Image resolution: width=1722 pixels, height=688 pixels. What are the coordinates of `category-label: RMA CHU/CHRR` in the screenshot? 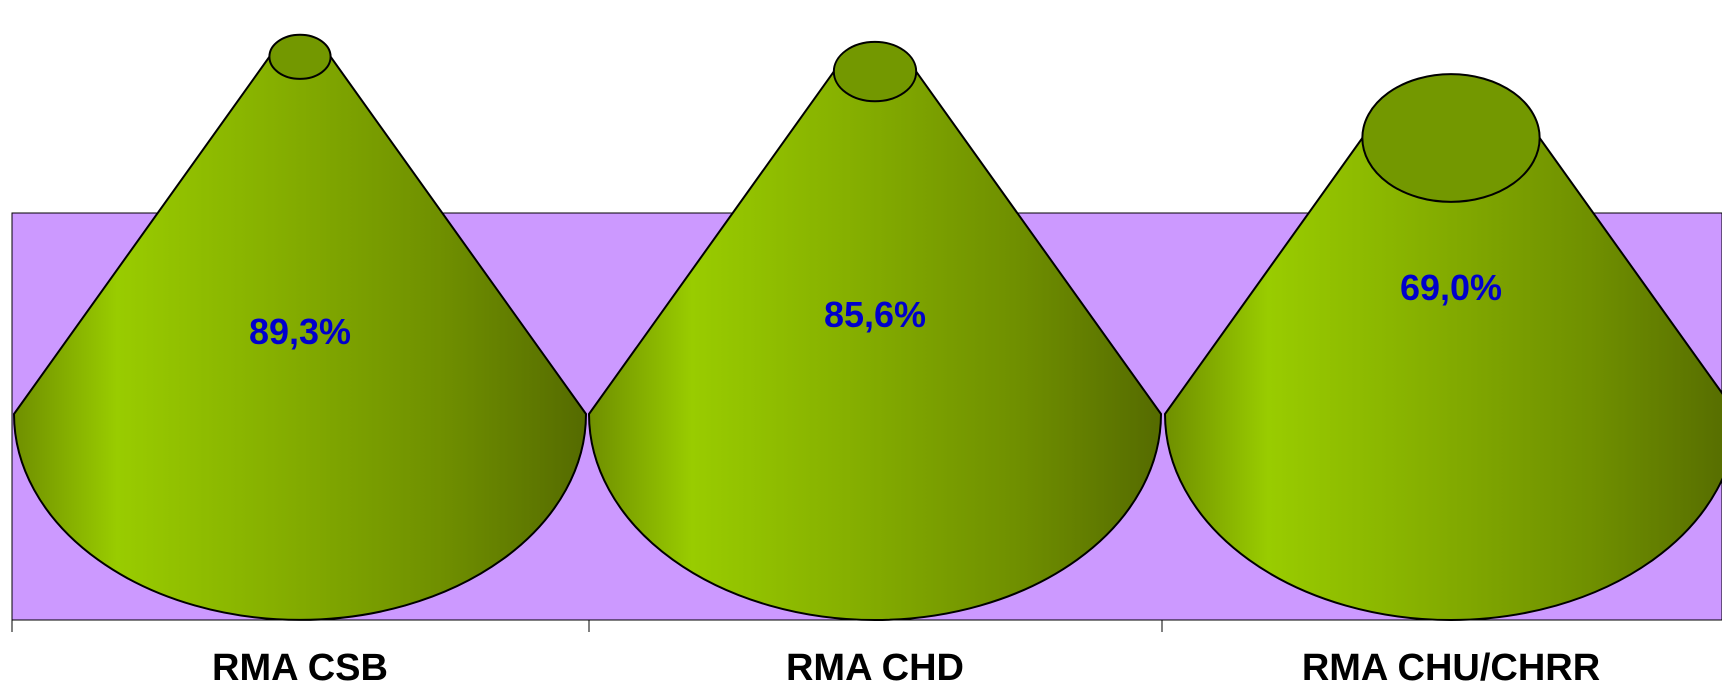 It's located at (1451, 667).